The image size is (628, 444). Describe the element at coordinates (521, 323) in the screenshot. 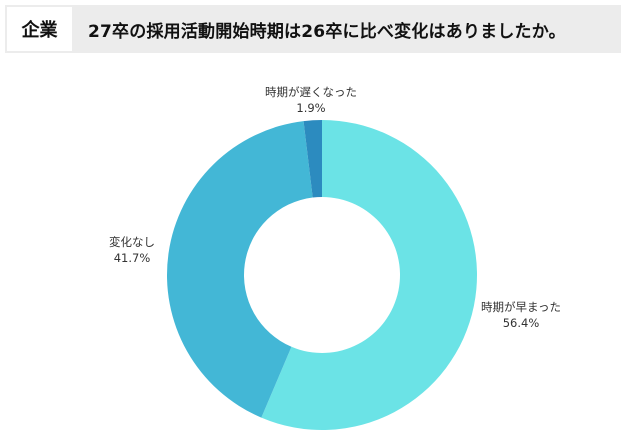

I see `slice-label-value: 56.4%` at that location.